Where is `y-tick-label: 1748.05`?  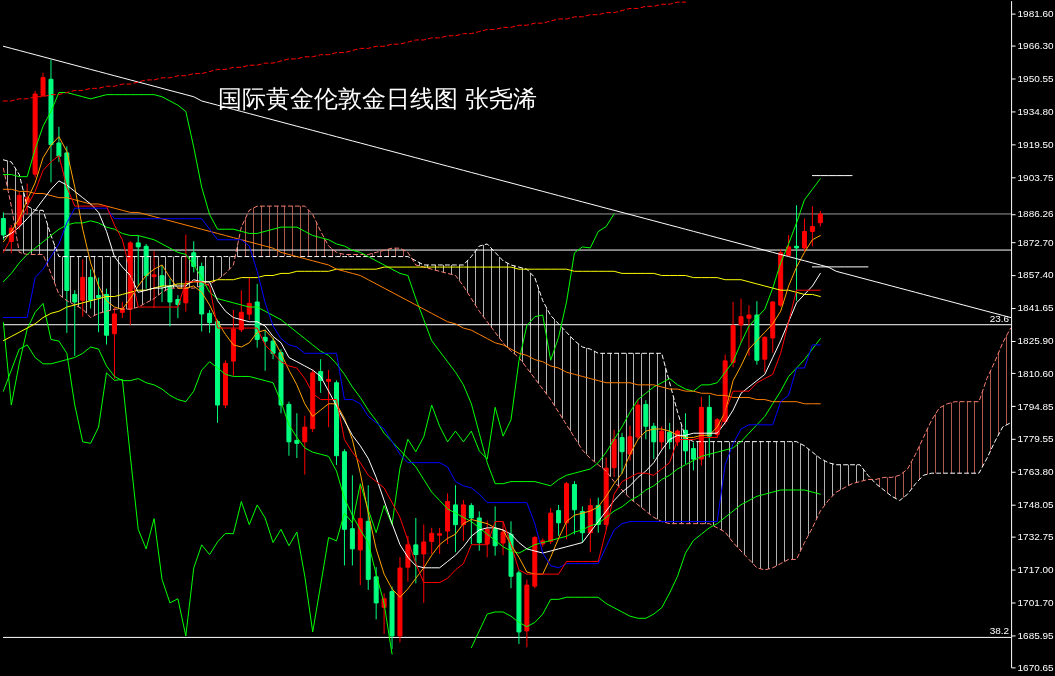
y-tick-label: 1748.05 is located at coordinates (1036, 505).